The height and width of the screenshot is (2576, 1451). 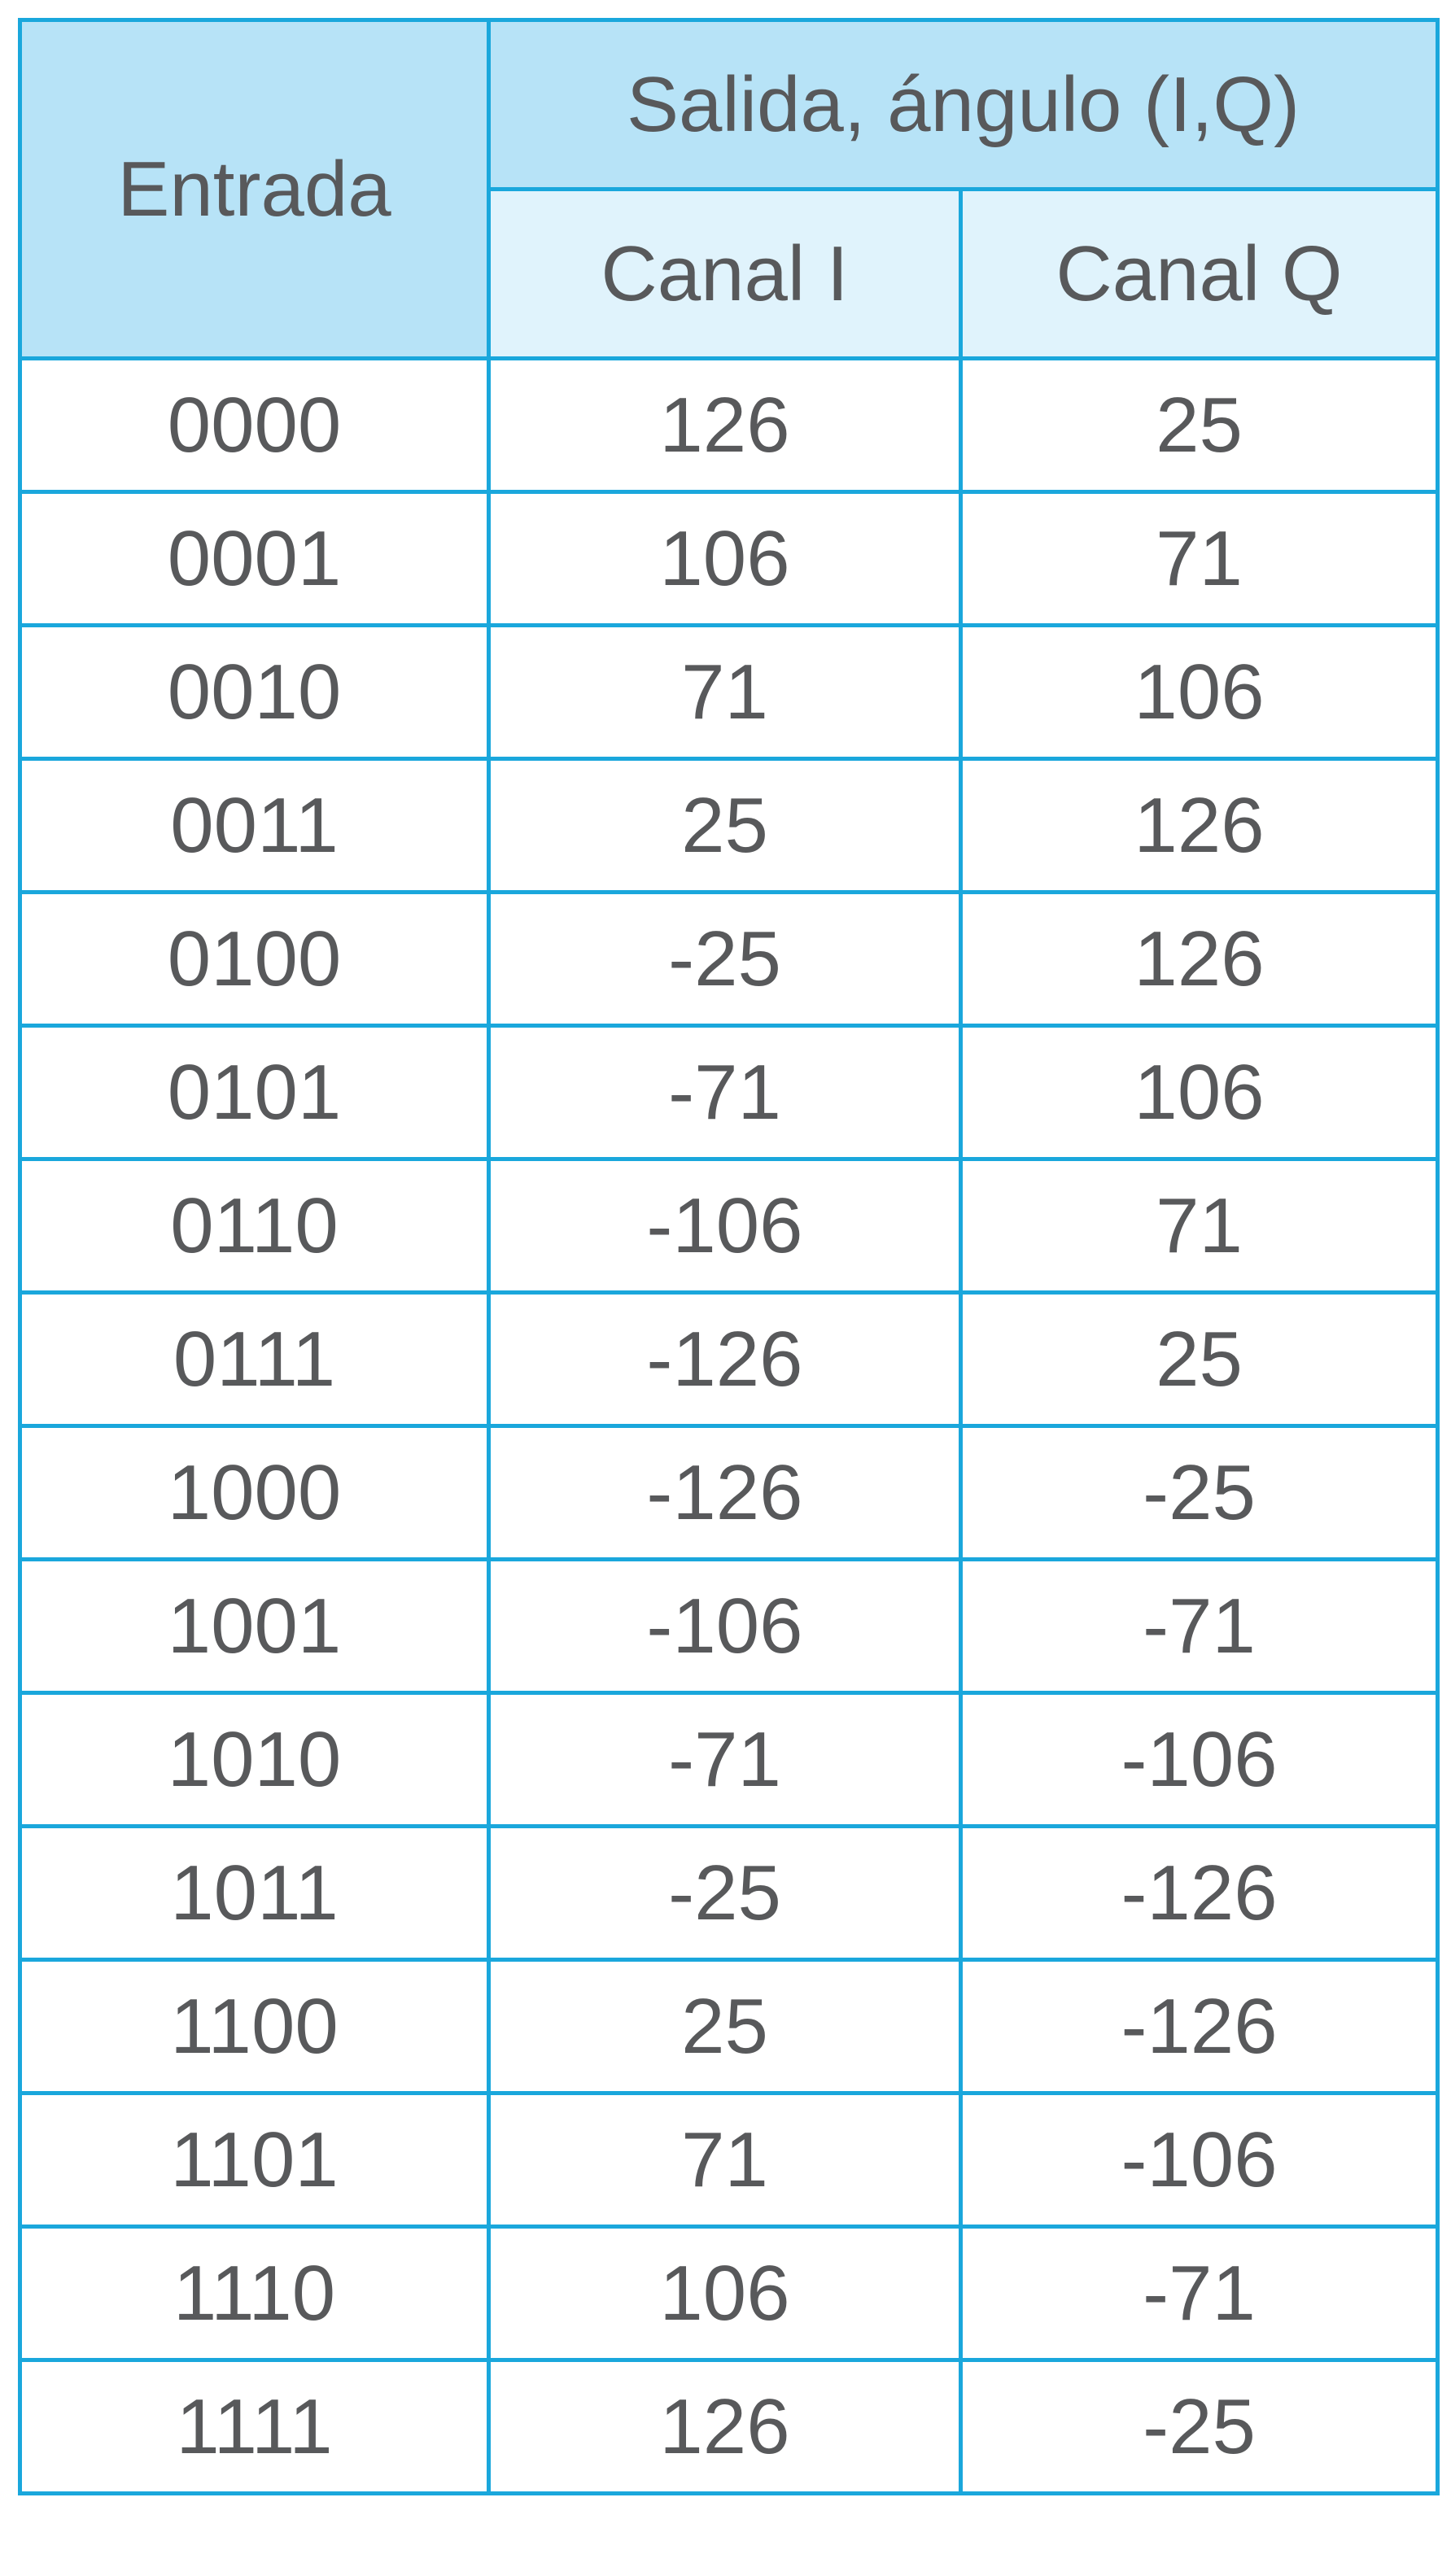 I want to click on table-row: 1100 25 -126, so click(x=729, y=2026).